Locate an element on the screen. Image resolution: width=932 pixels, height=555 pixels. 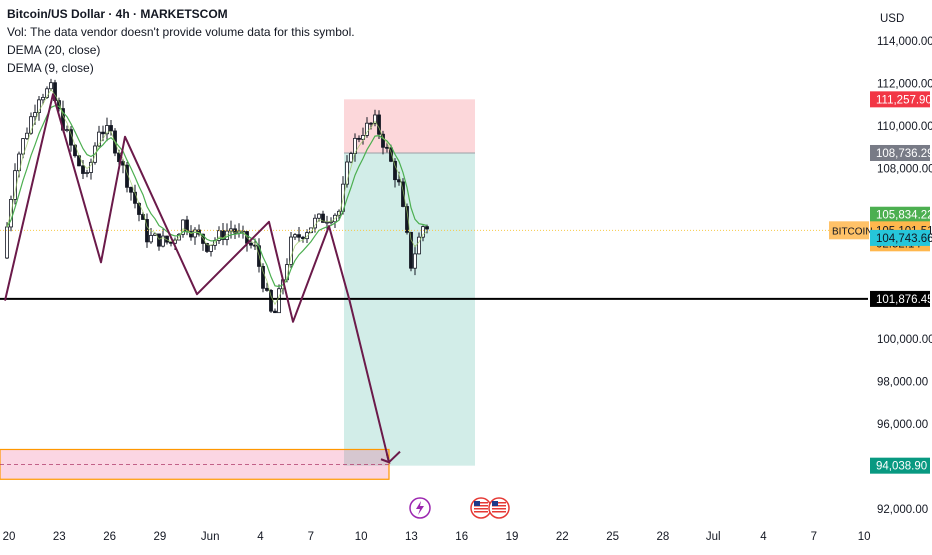
lightning-event-icon is located at coordinates (420, 508).